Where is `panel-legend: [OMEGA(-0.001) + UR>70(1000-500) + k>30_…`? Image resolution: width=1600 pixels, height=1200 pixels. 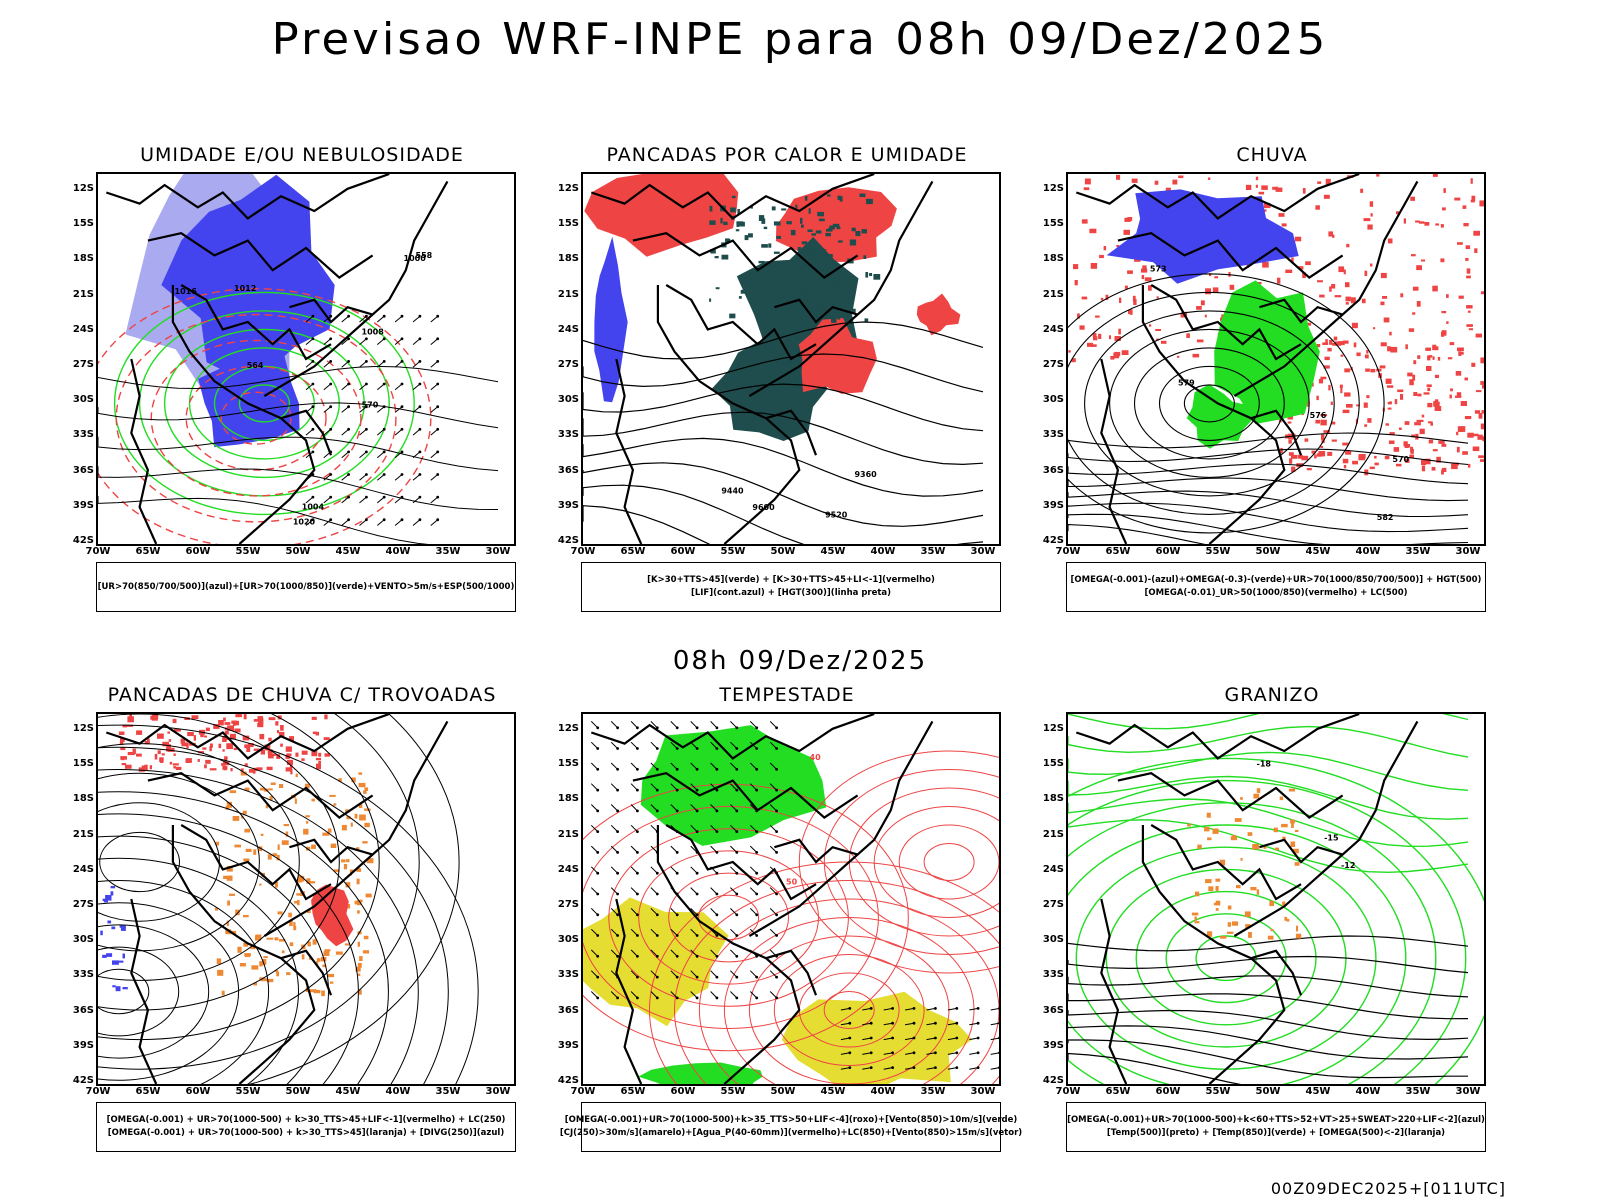 panel-legend: [OMEGA(-0.001) + UR>70(1000-500) + k>30_… is located at coordinates (306, 1127).